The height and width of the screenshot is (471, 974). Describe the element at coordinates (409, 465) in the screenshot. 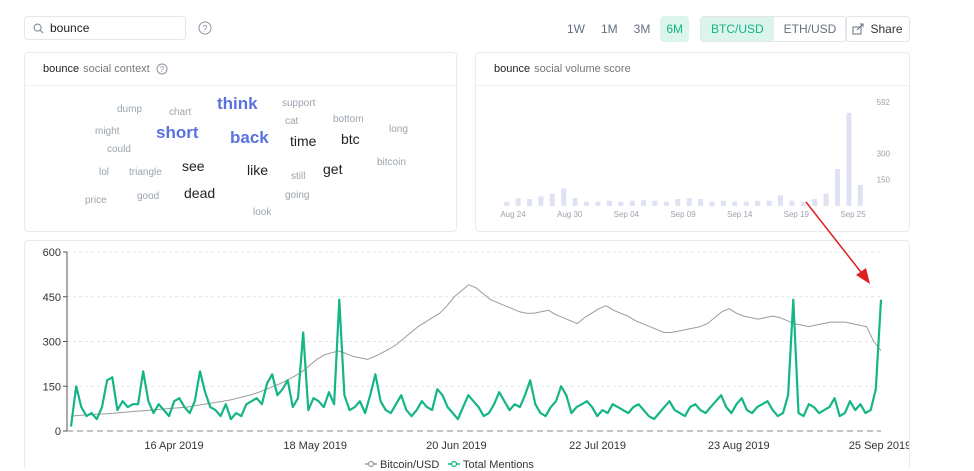

I see `legend-label: Bitcoin/USD` at that location.